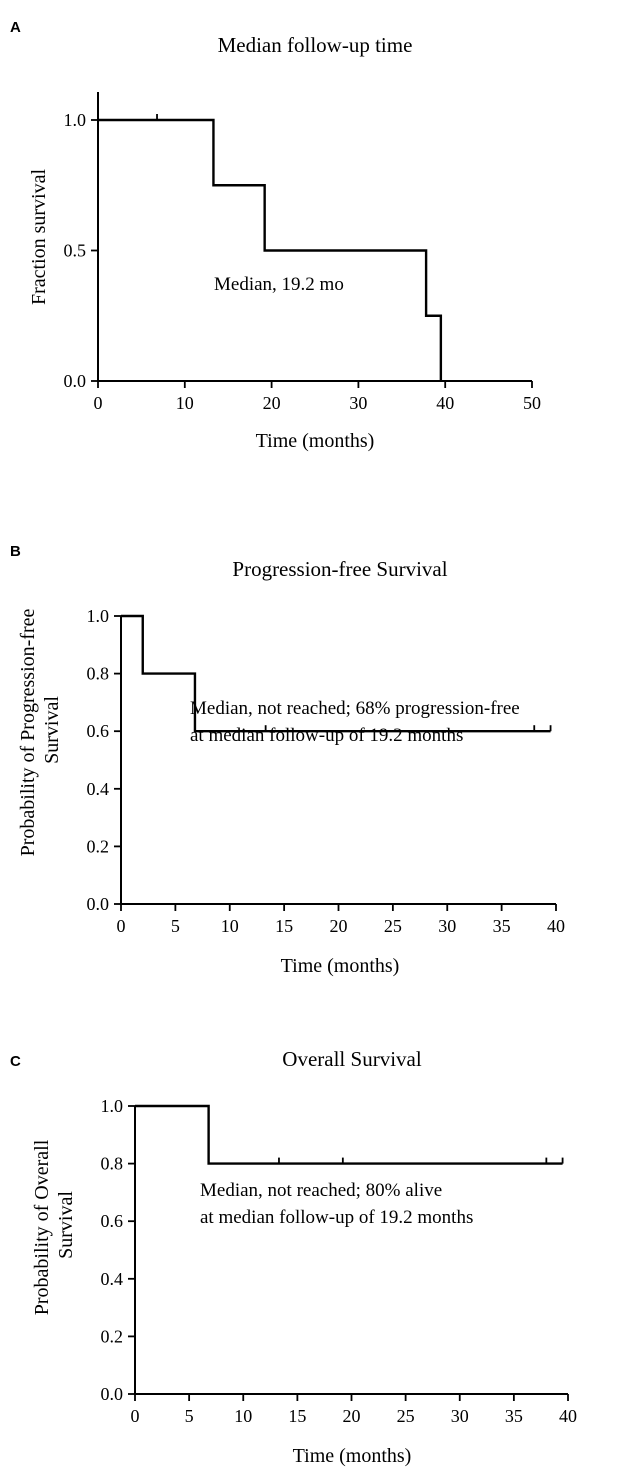  I want to click on panel-a-x-tick-label: 20, so click(272, 403).